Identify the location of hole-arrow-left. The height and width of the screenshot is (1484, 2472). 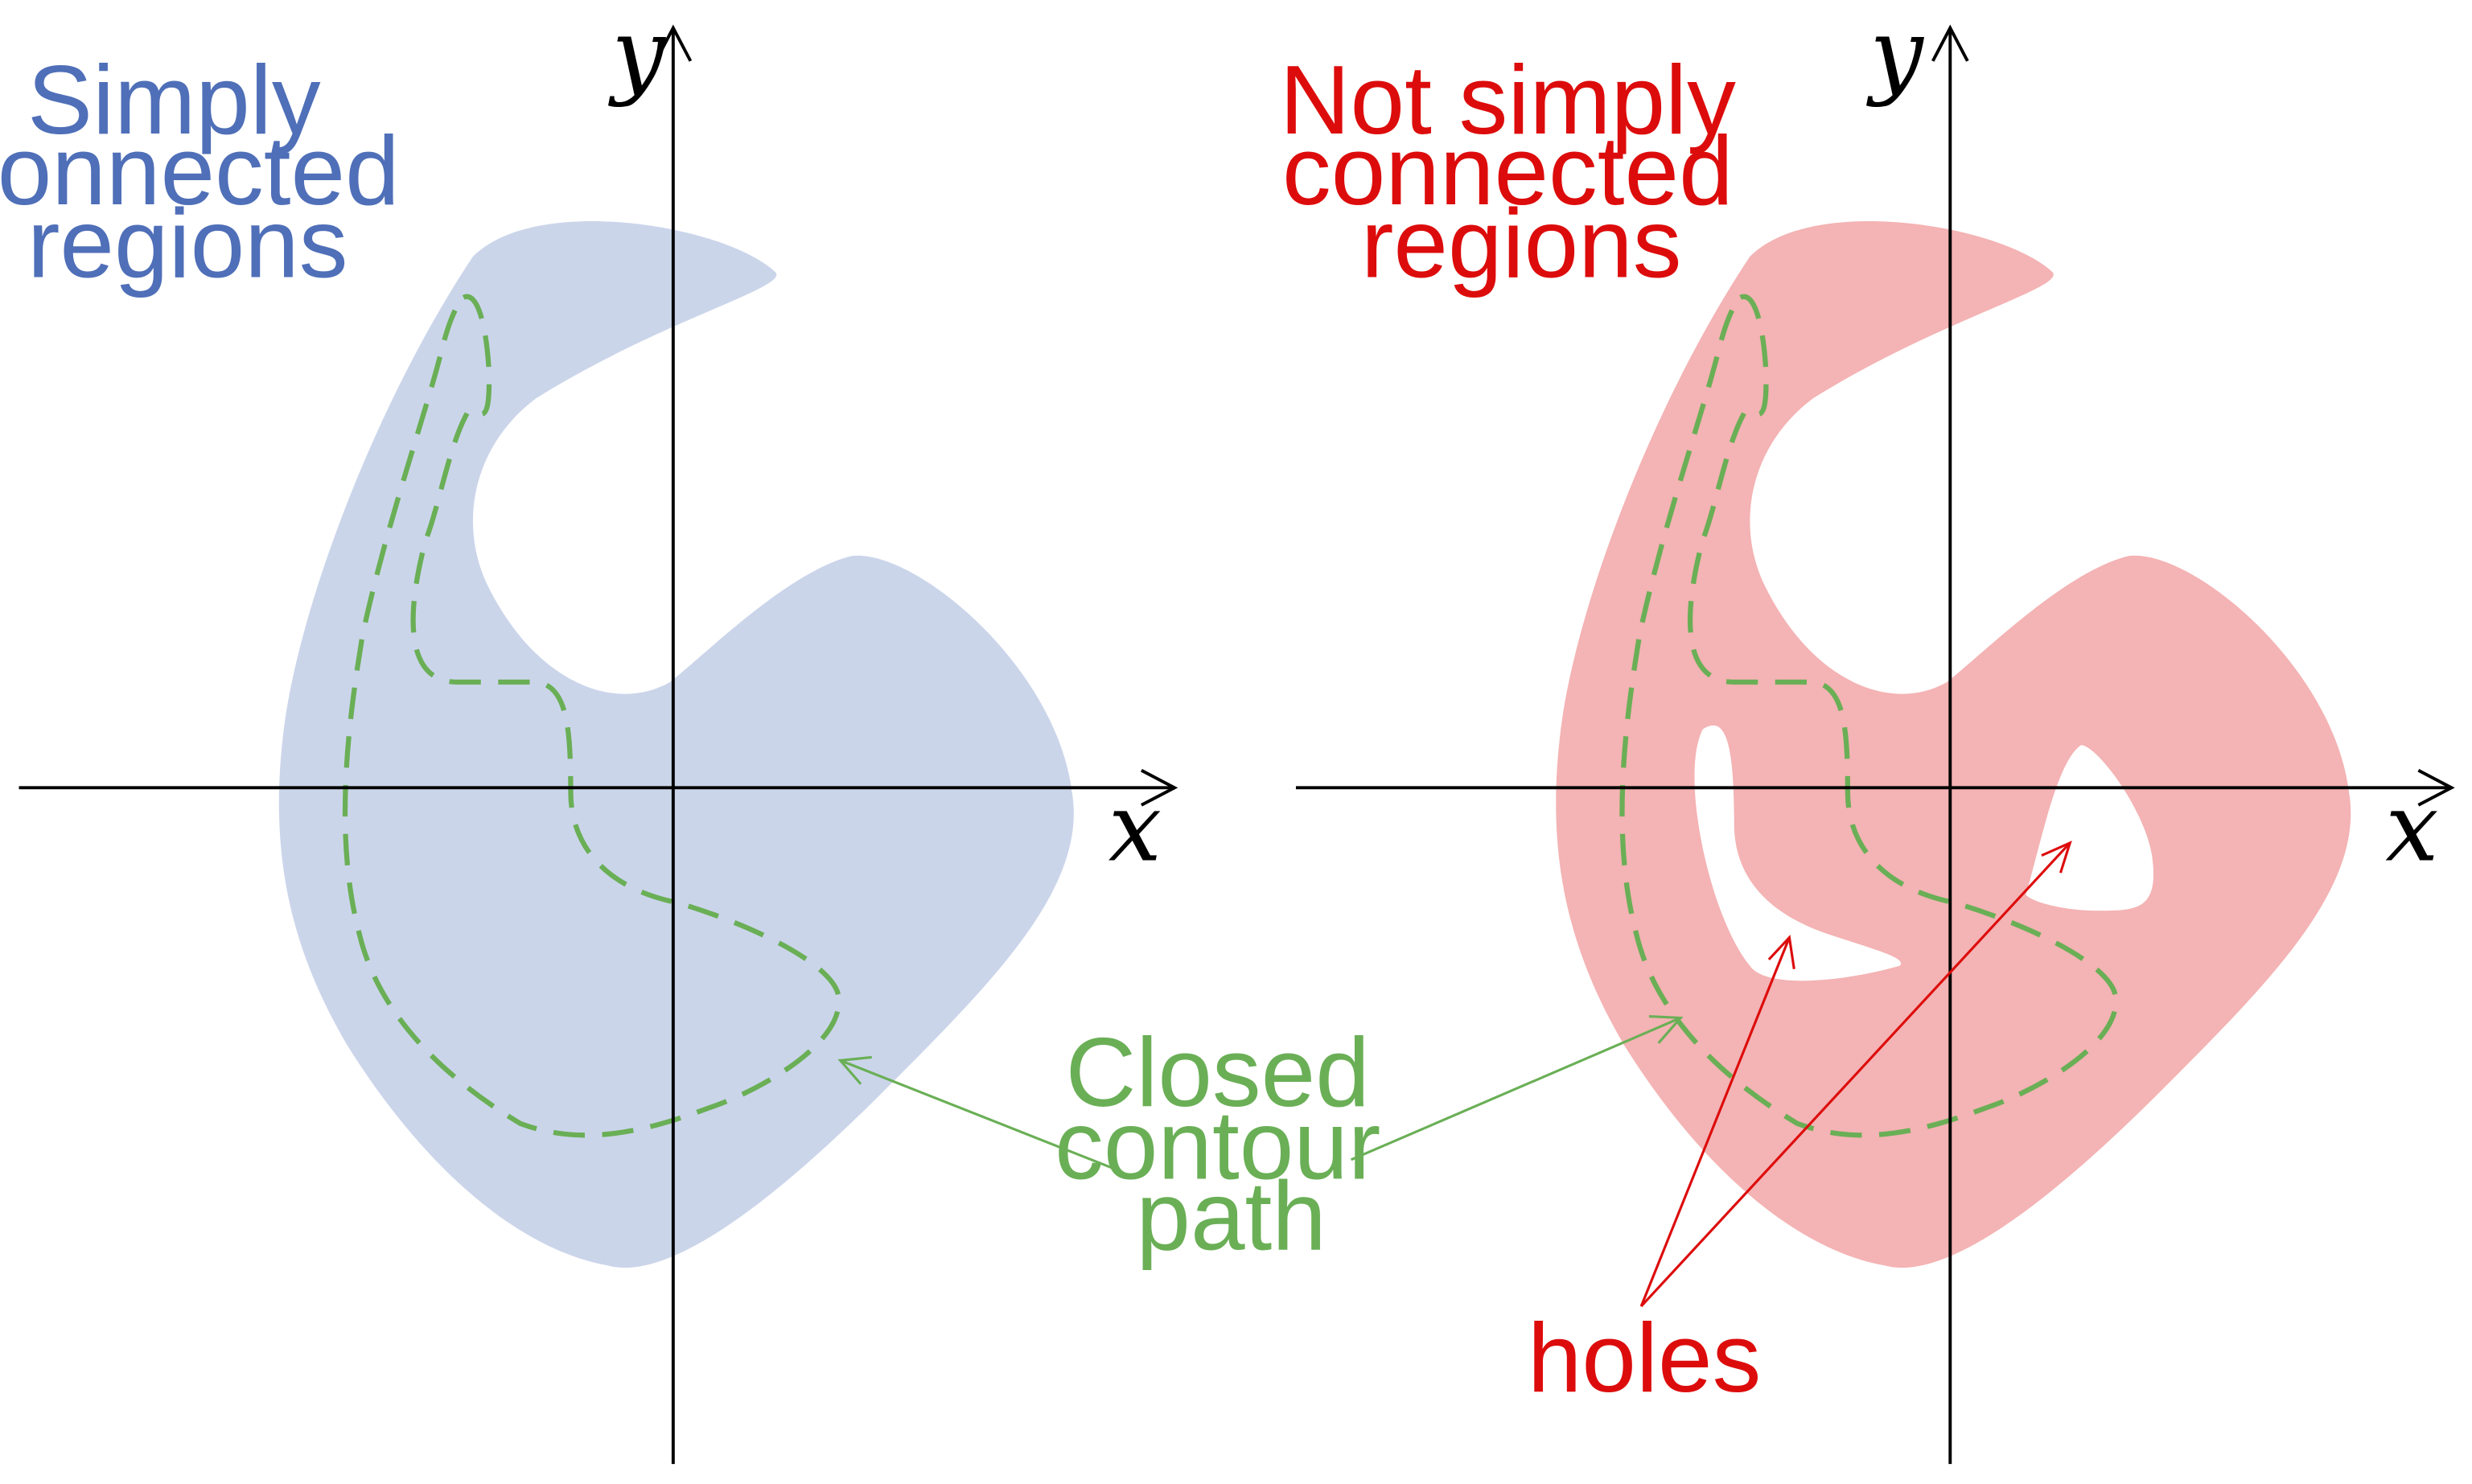
(1715, 1121).